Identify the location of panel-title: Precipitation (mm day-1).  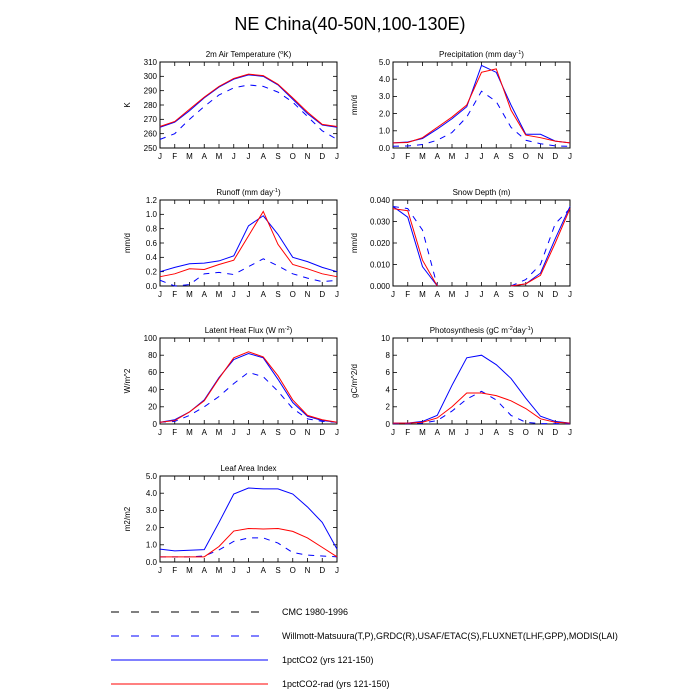
(481, 54).